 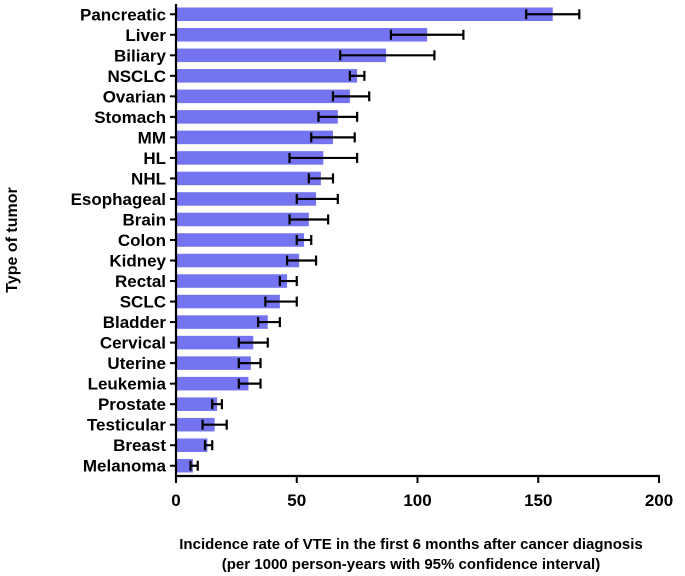 What do you see at coordinates (427, 34) in the screenshot?
I see `error-bar-liver` at bounding box center [427, 34].